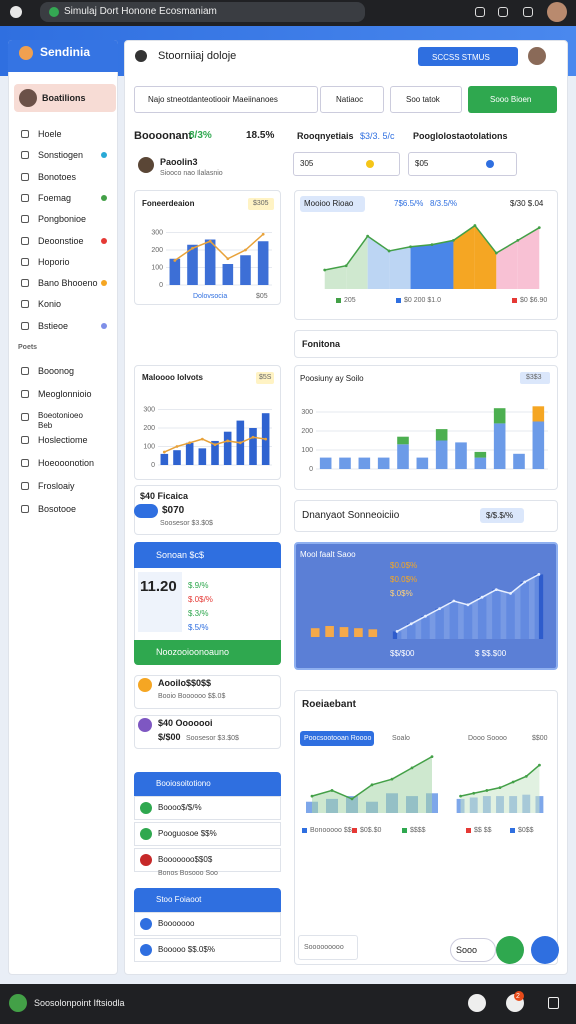 This screenshot has width=576, height=1024. What do you see at coordinates (460, 136) in the screenshot?
I see `metric-label: Pooglolostaotolations` at bounding box center [460, 136].